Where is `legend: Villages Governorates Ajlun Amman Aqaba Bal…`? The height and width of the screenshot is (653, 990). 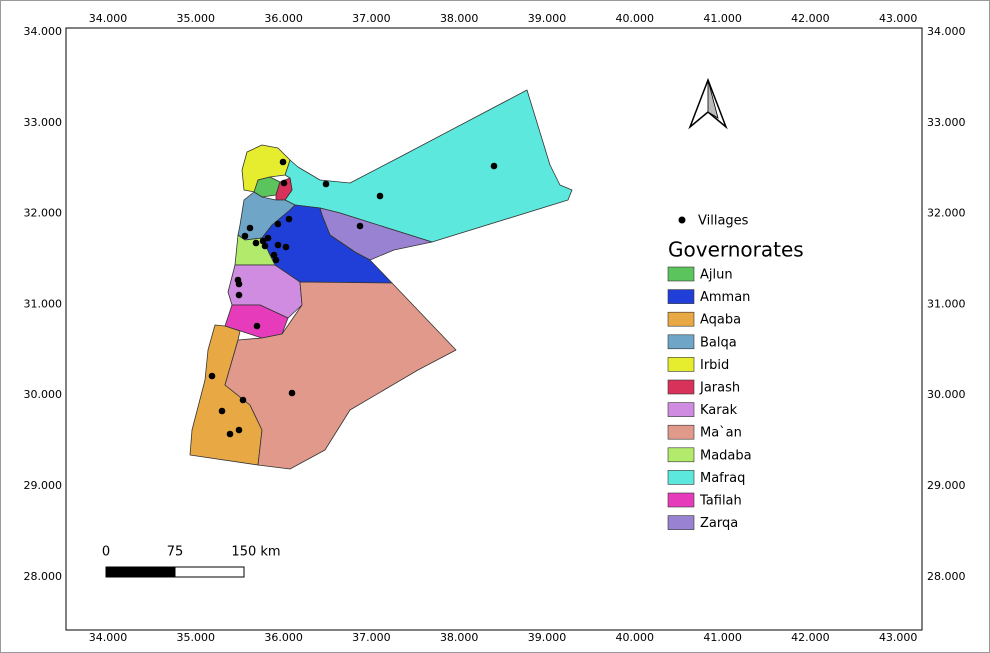
legend: Villages Governorates Ajlun Amman Aqaba Bal… is located at coordinates (735, 372).